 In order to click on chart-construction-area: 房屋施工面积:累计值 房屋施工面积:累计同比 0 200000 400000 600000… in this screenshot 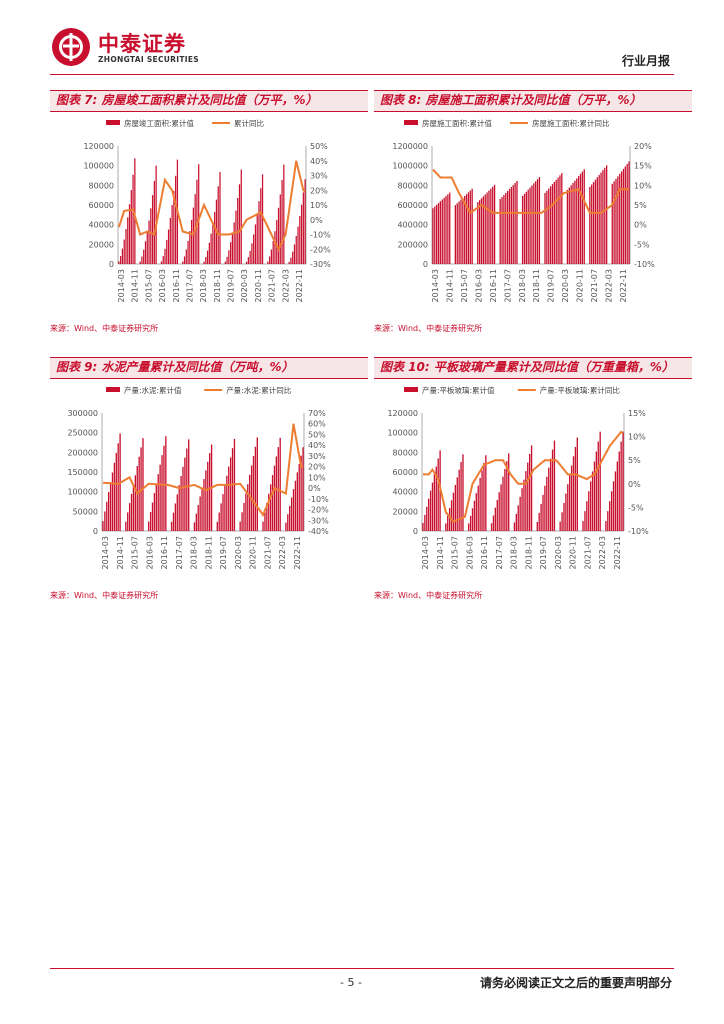, I will do `click(523, 210)`.